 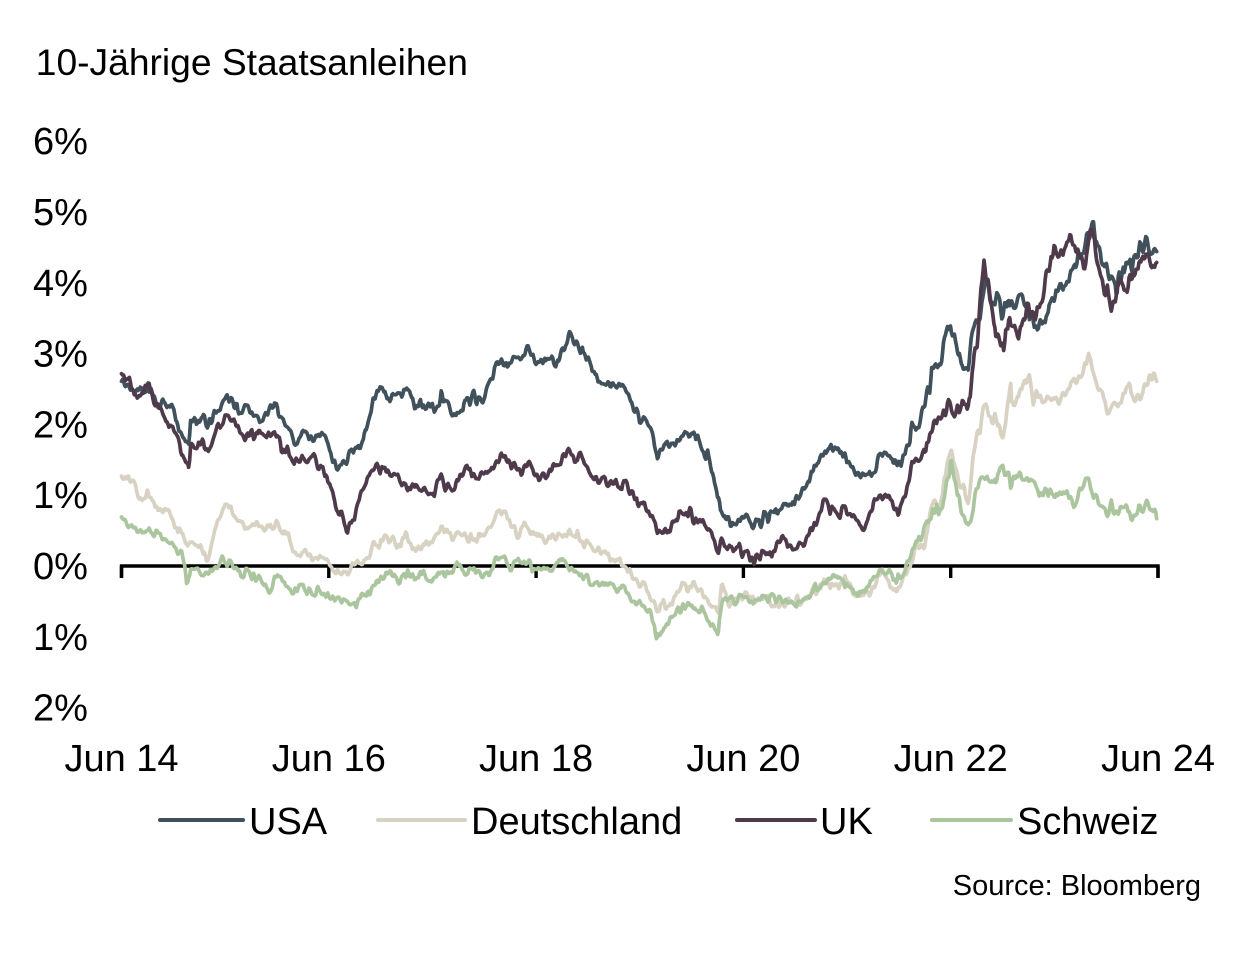 I want to click on svg-text: Jun 14, so click(x=121, y=759).